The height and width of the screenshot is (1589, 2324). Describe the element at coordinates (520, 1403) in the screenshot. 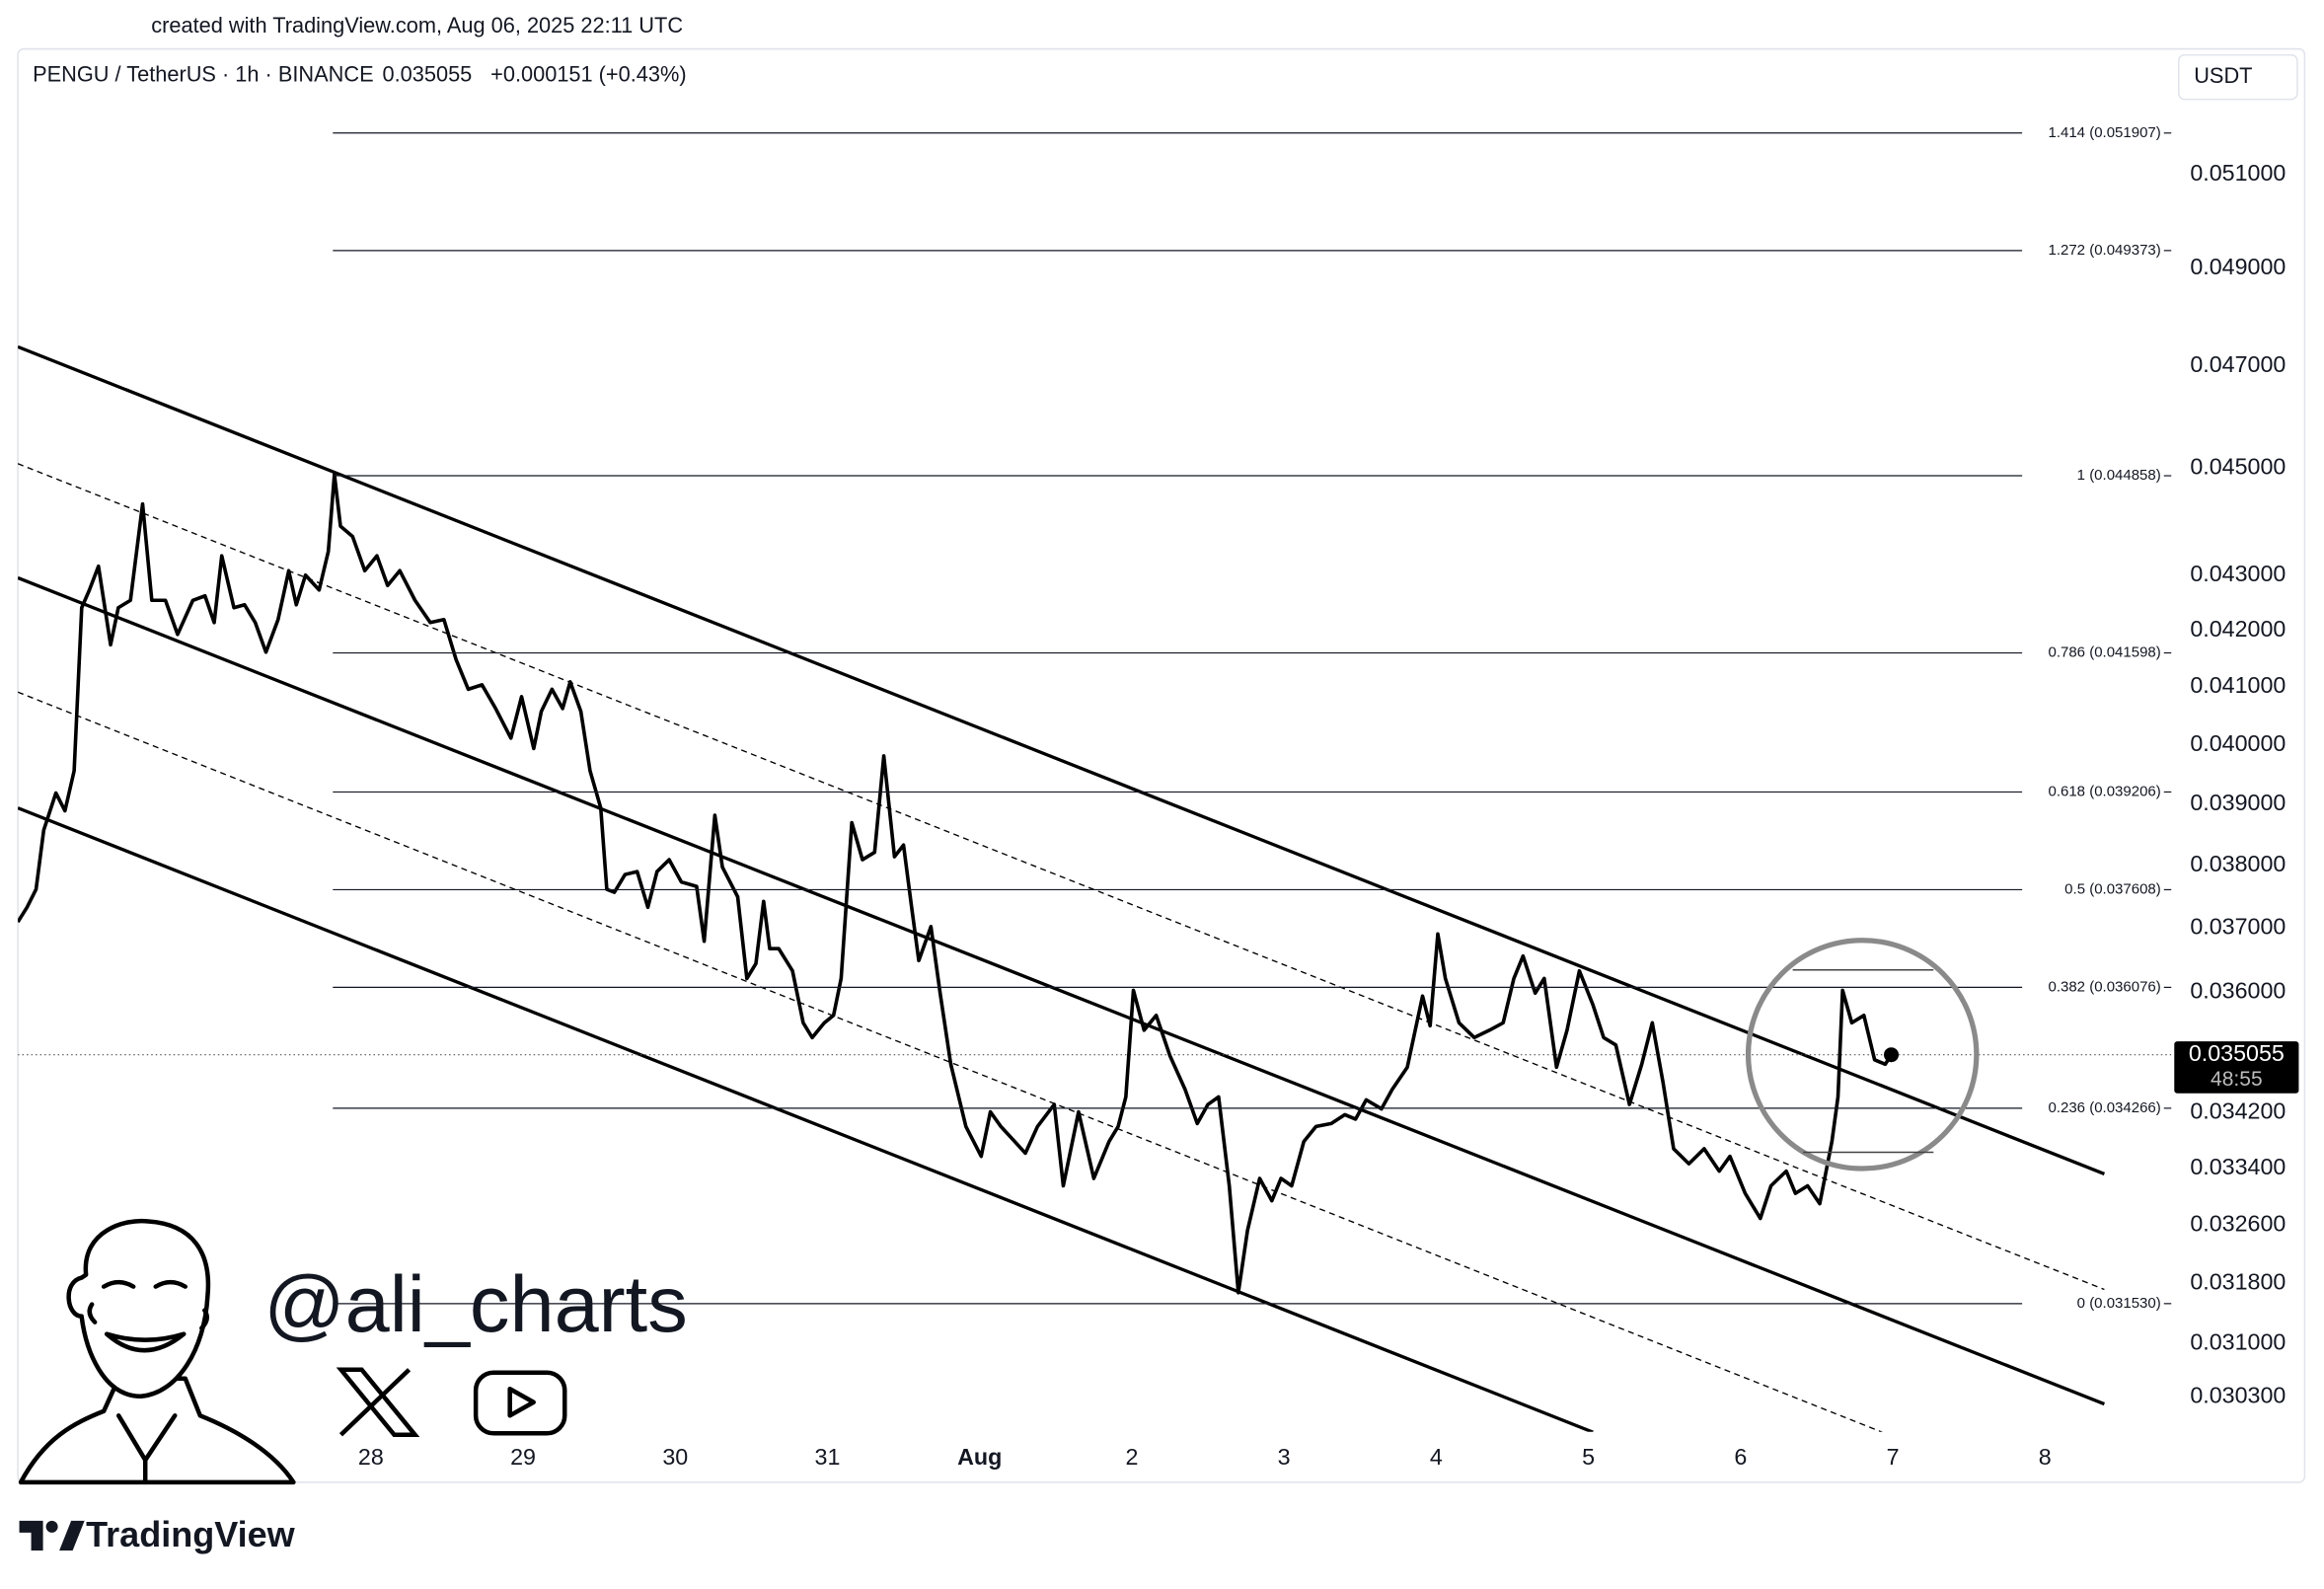

I see `youtube-icon` at that location.